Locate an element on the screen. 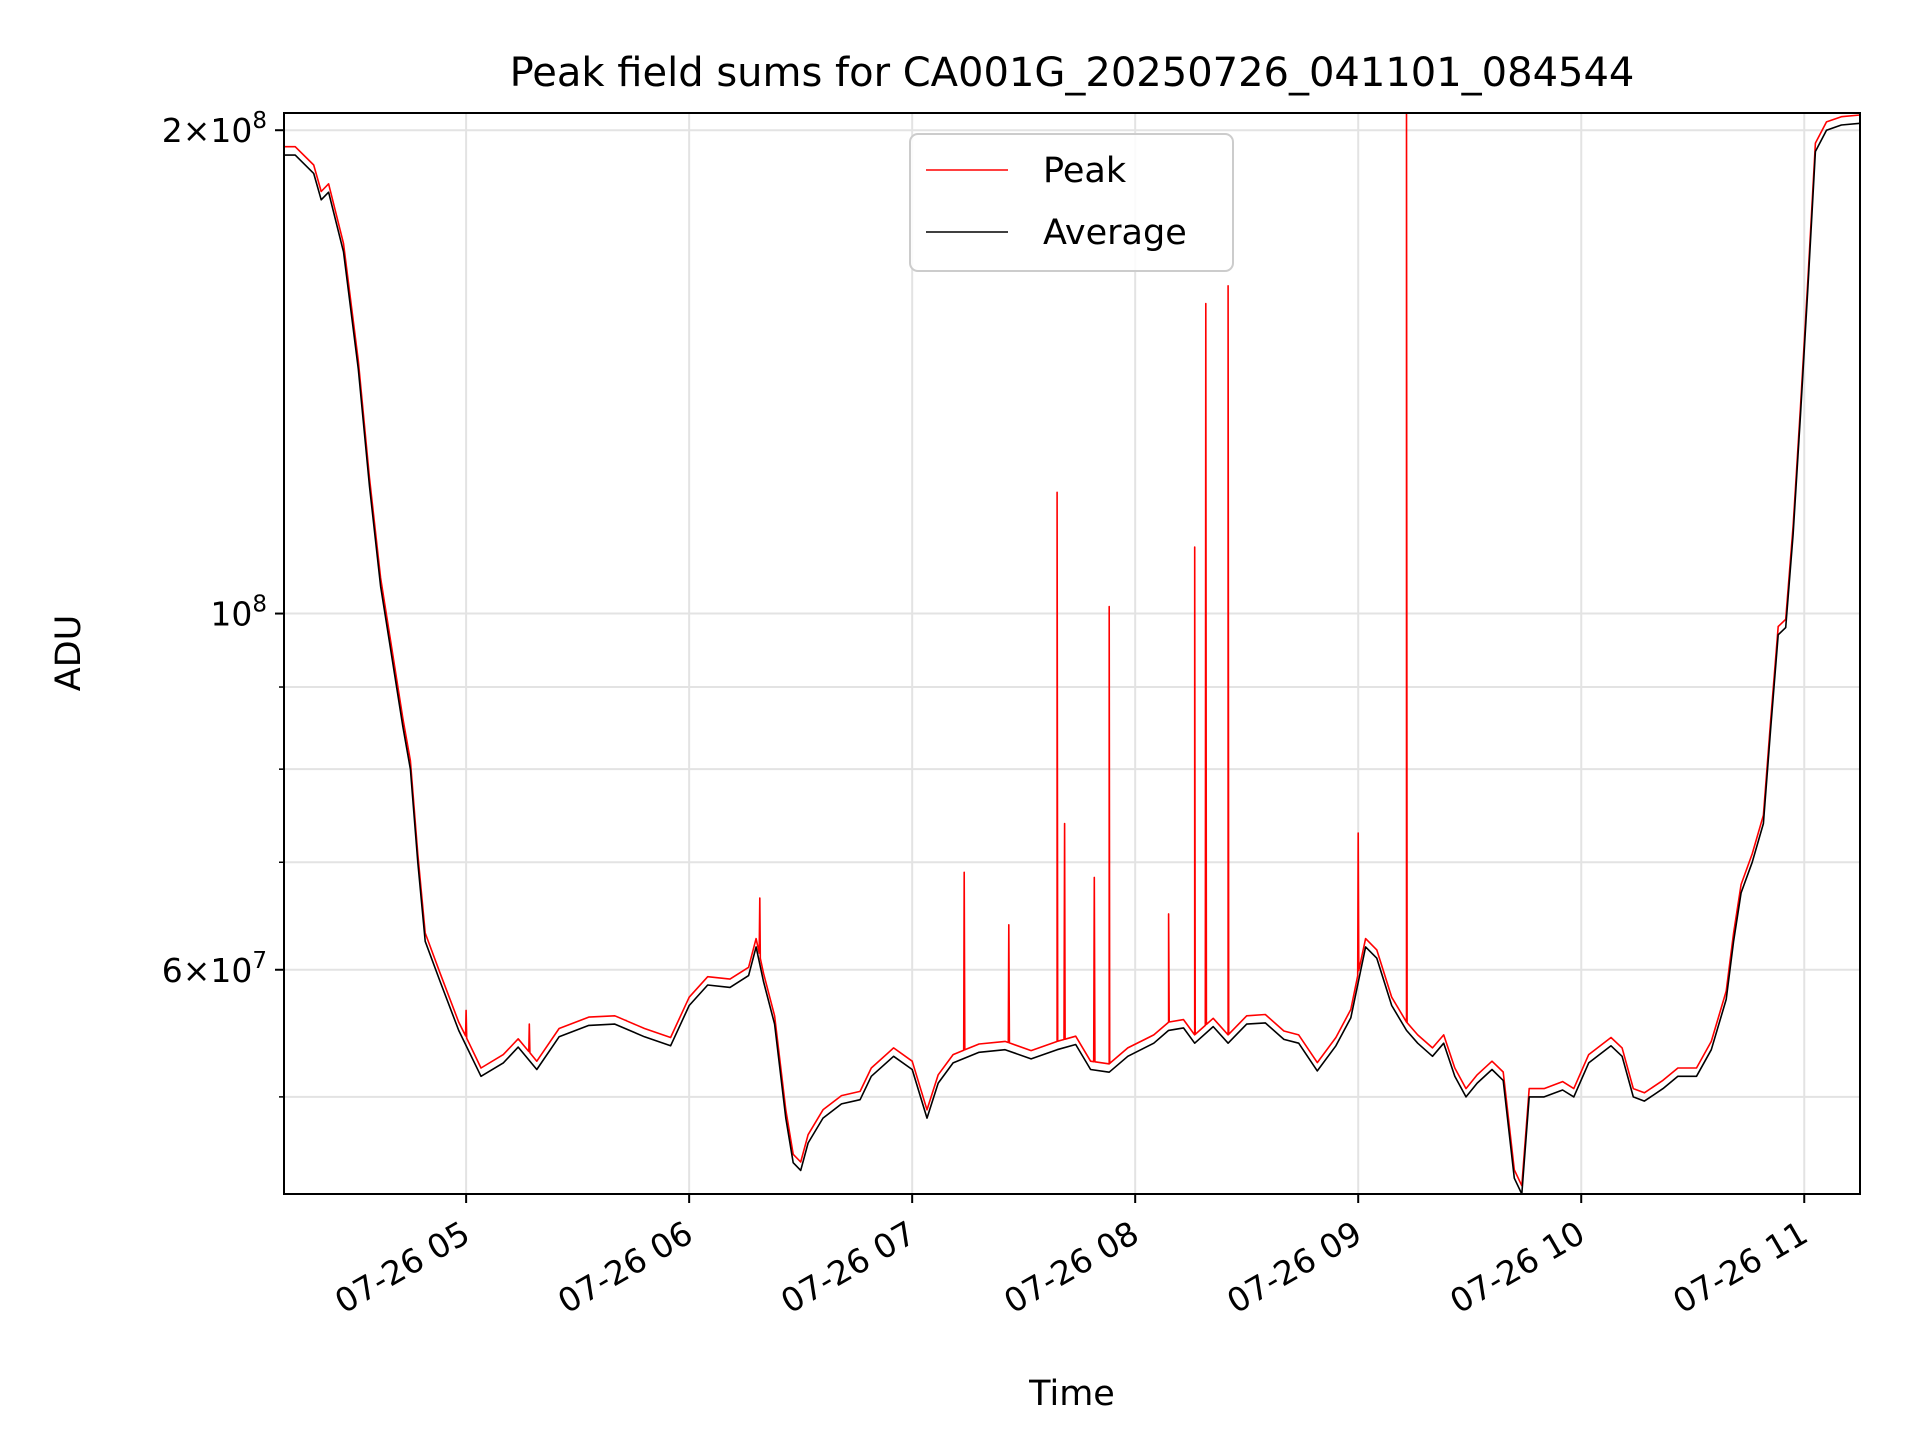  y-tick-base: 2×10 is located at coordinates (207, 130).